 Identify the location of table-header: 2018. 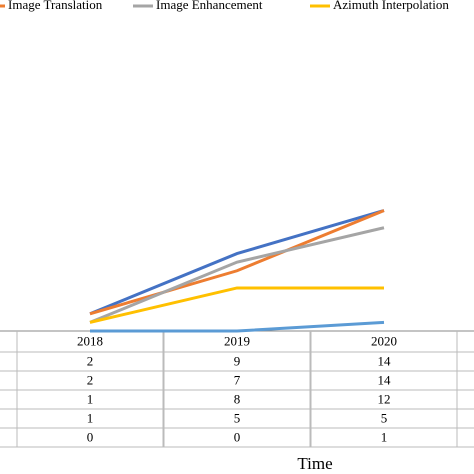
(90, 340).